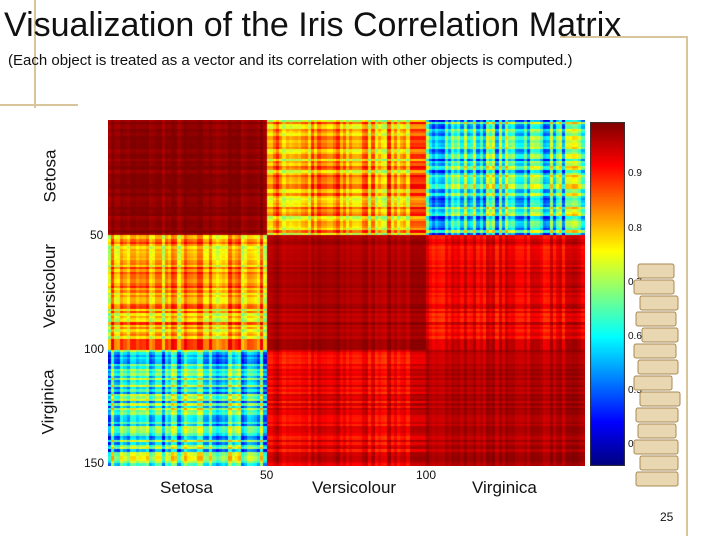 Image resolution: width=720 pixels, height=540 pixels. What do you see at coordinates (267, 475) in the screenshot?
I see `col-tick-50: 50` at bounding box center [267, 475].